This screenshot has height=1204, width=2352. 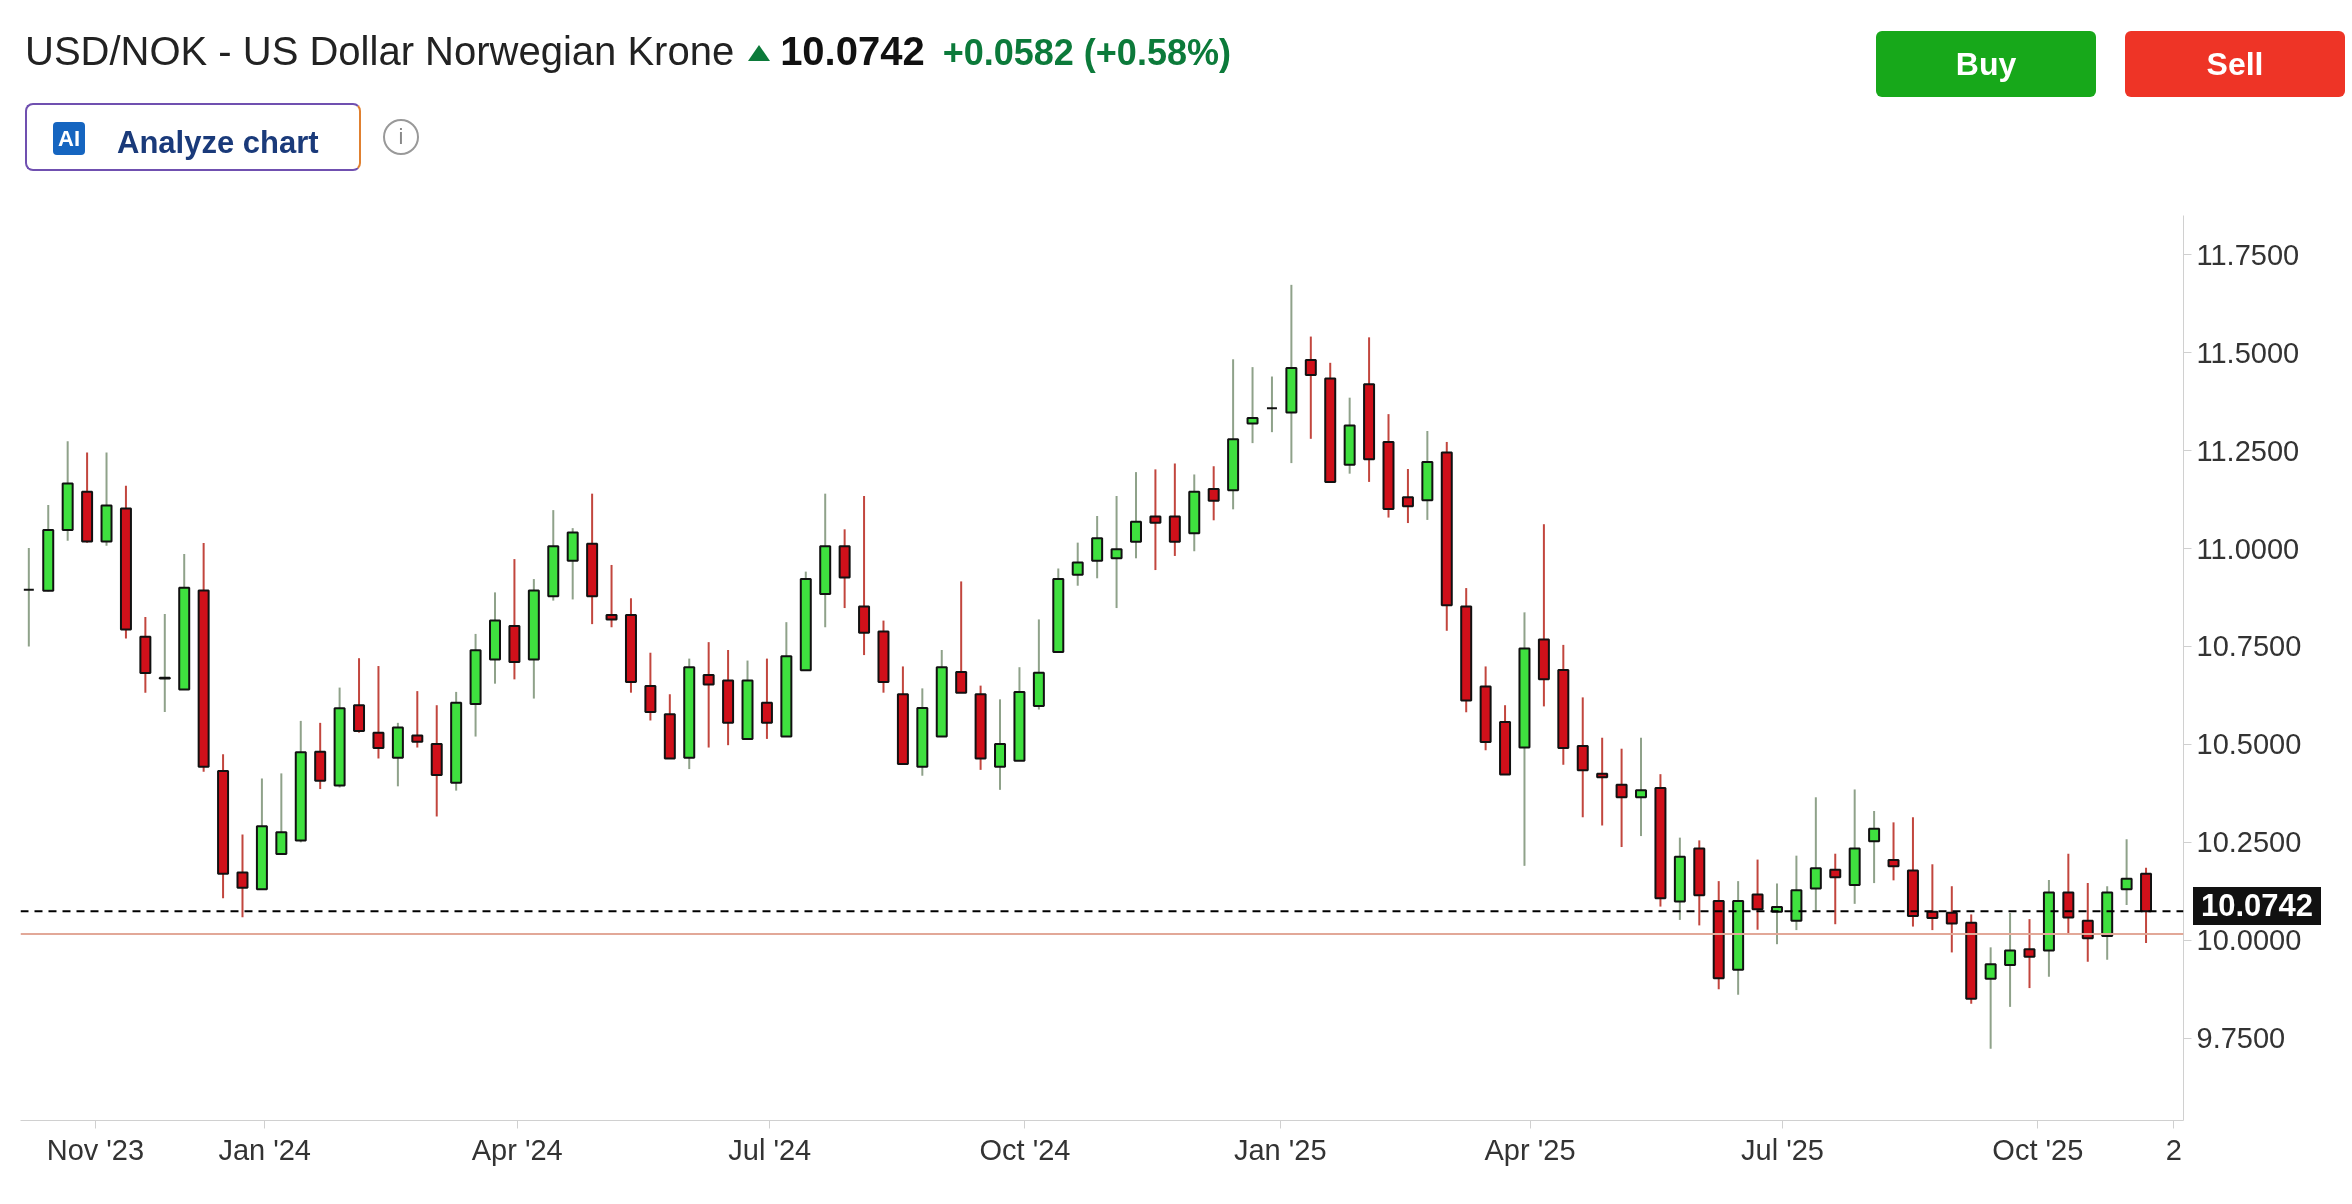 What do you see at coordinates (2249, 842) in the screenshot?
I see `y-tick-label: 10.2500` at bounding box center [2249, 842].